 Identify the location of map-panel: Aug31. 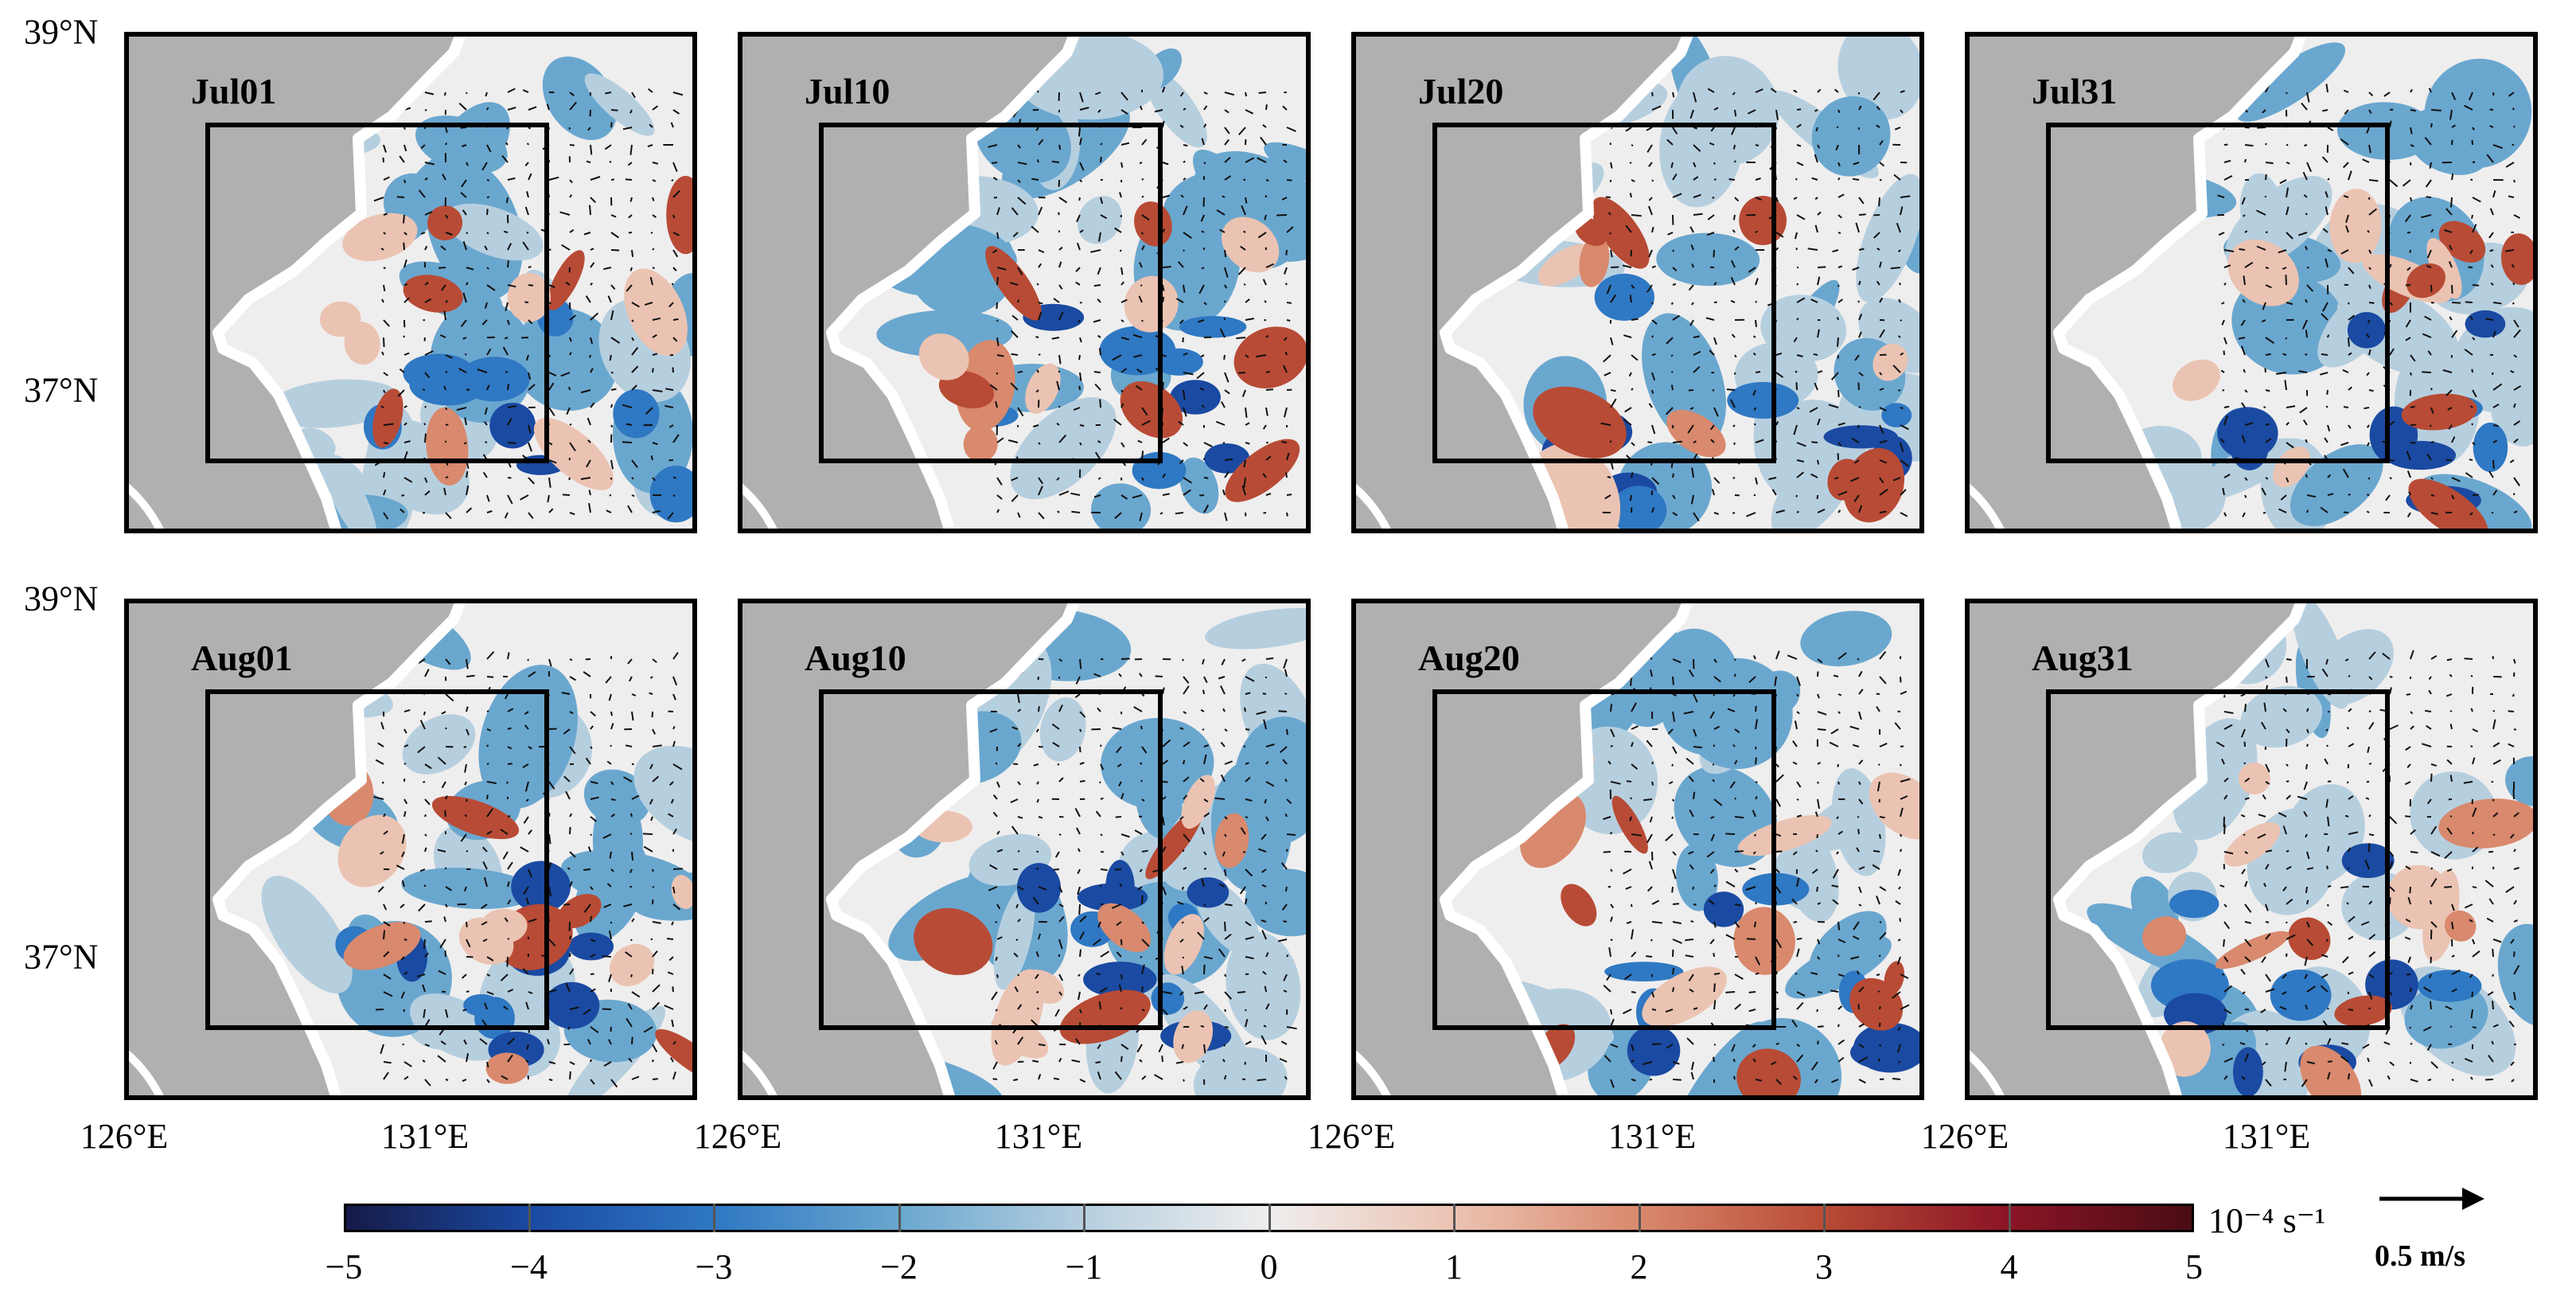
(2251, 850).